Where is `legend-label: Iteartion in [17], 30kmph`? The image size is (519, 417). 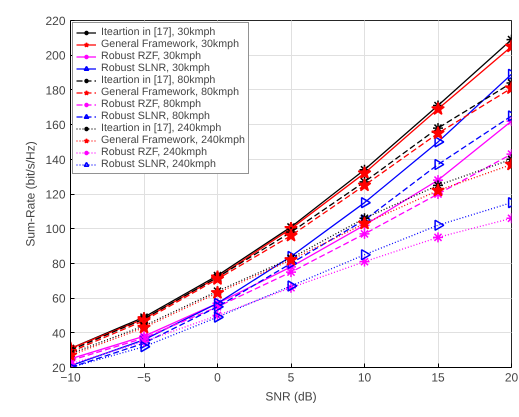
legend-label: Iteartion in [17], 30kmph is located at coordinates (158, 32).